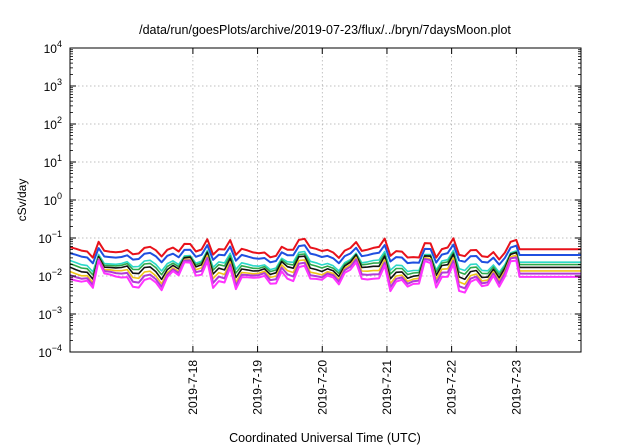  What do you see at coordinates (53, 85) in the screenshot?
I see `y-tick-label: 10³` at bounding box center [53, 85].